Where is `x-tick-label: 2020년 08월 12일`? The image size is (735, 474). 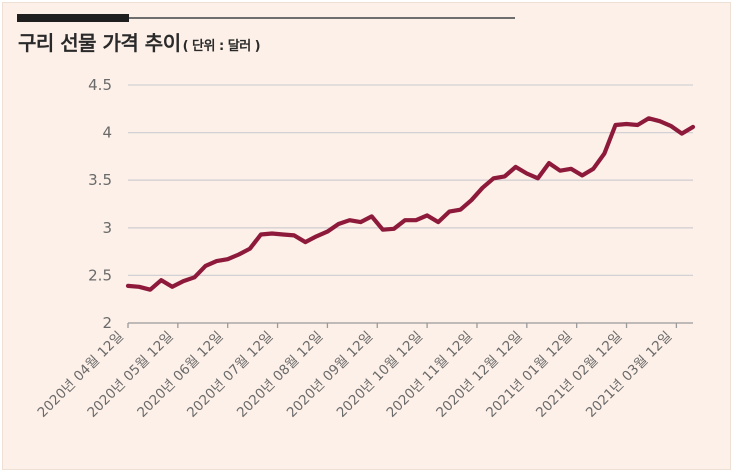
x-tick-label: 2020년 08월 12일 is located at coordinates (280, 375).